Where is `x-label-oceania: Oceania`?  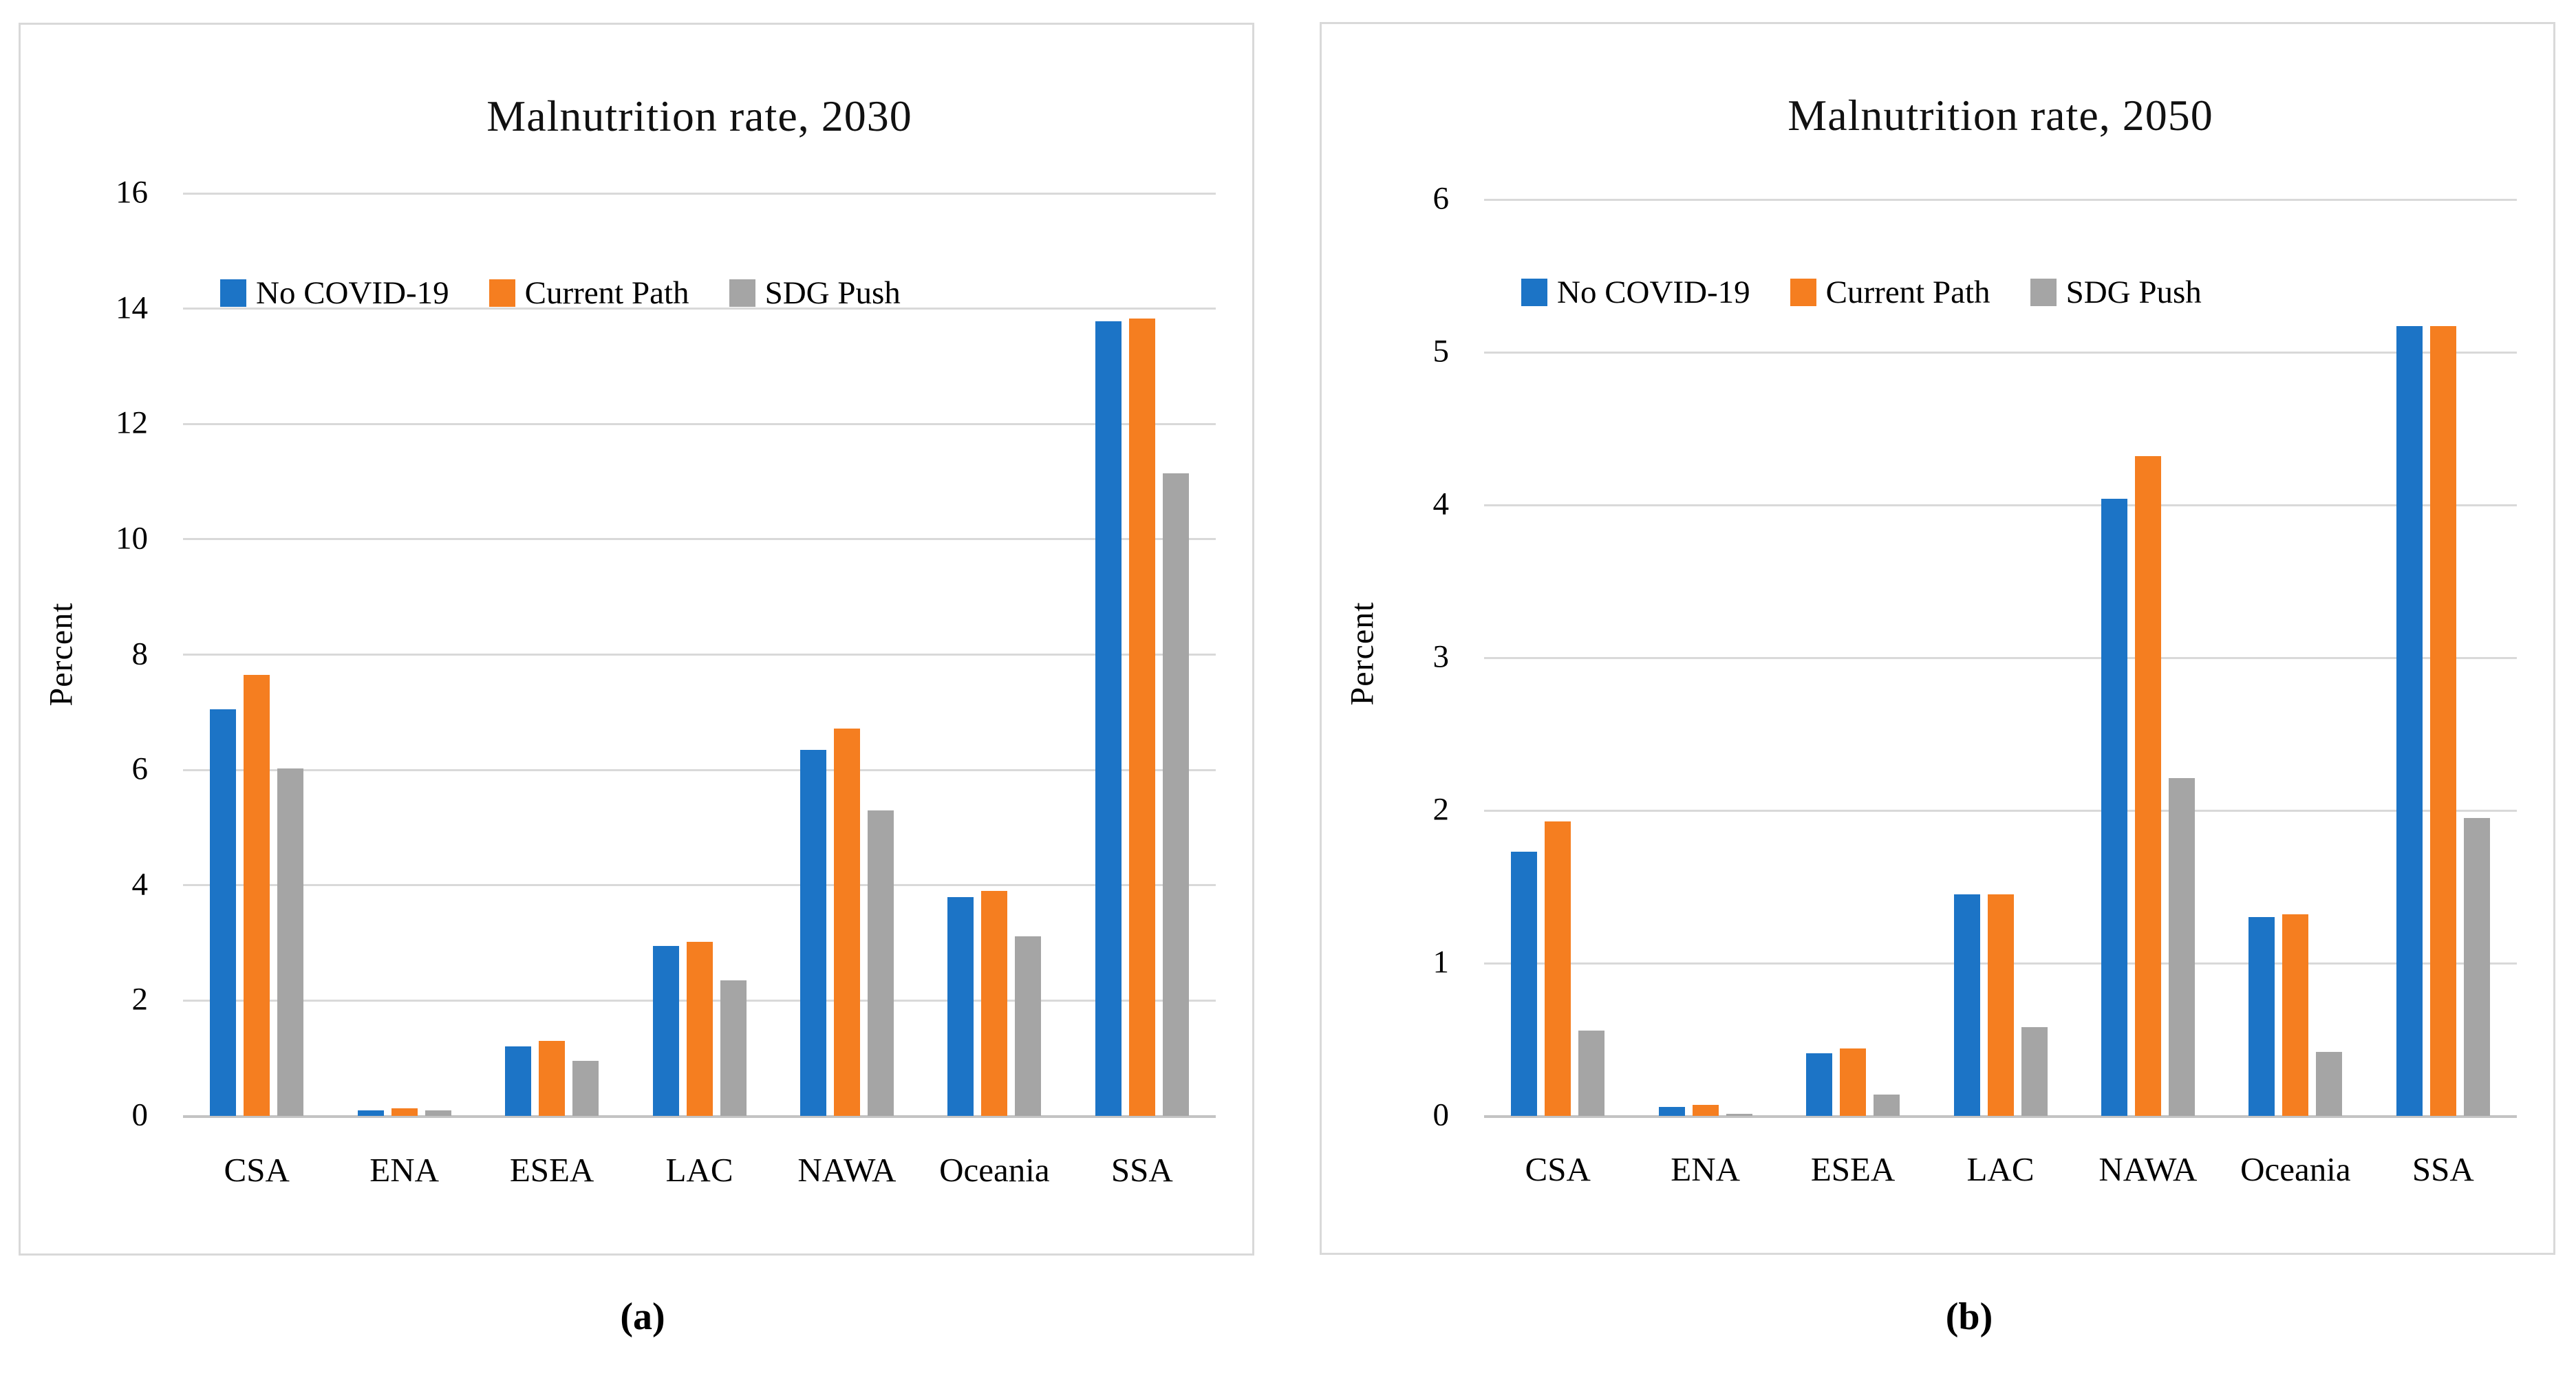
x-label-oceania: Oceania is located at coordinates (995, 1170).